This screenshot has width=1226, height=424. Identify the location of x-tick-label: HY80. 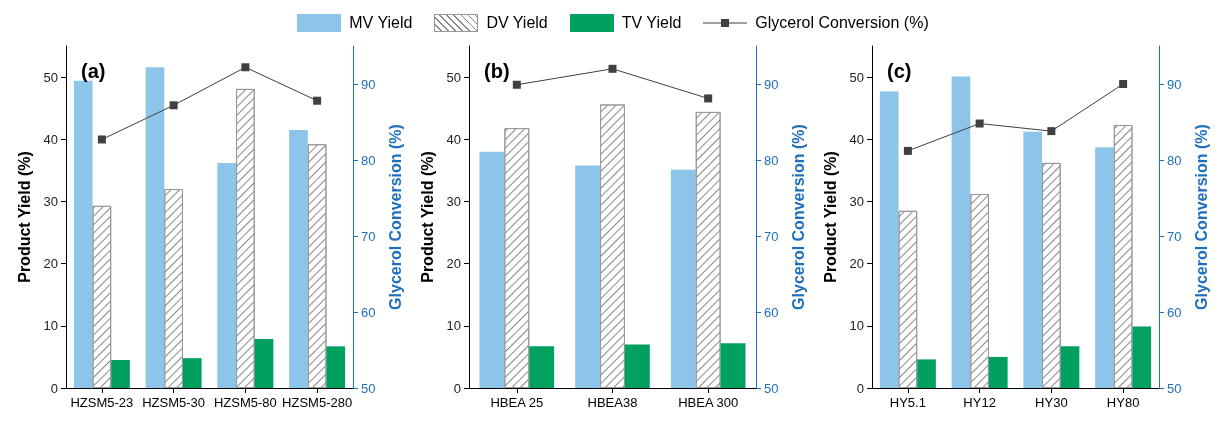
(1123, 402).